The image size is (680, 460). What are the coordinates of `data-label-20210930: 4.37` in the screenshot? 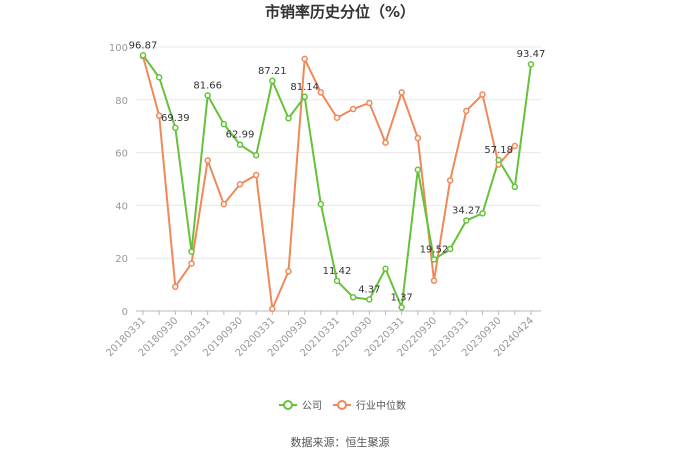 It's located at (369, 289).